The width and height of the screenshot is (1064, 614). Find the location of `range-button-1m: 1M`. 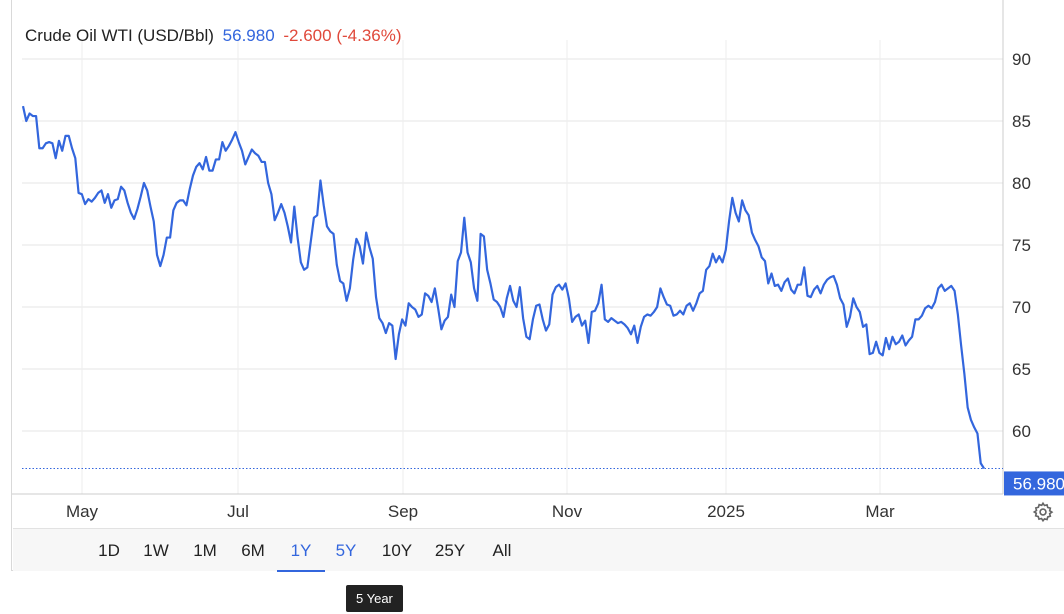

range-button-1m: 1M is located at coordinates (205, 550).